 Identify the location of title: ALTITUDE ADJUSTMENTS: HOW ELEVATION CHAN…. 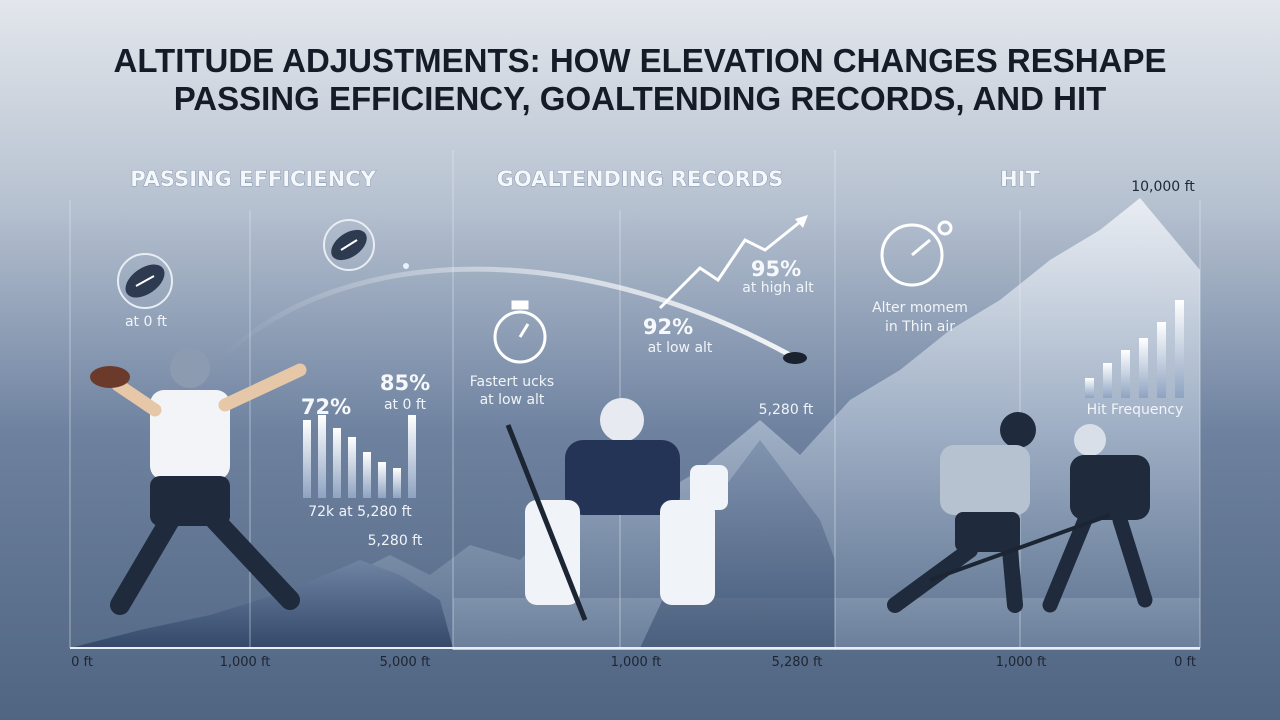
(640, 60).